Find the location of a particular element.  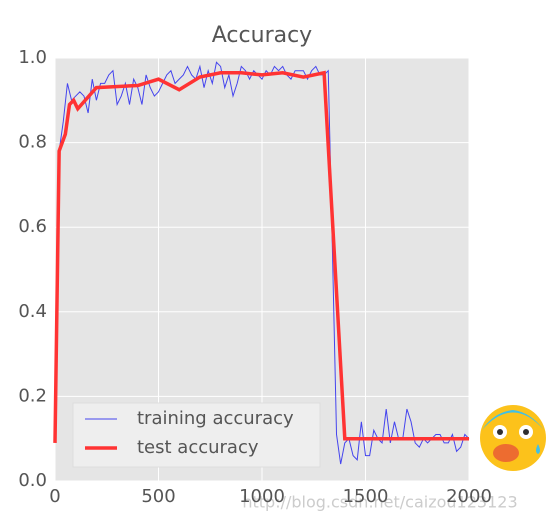

watermark: http://blog.csdn.net/caizou123123 is located at coordinates (379, 502).